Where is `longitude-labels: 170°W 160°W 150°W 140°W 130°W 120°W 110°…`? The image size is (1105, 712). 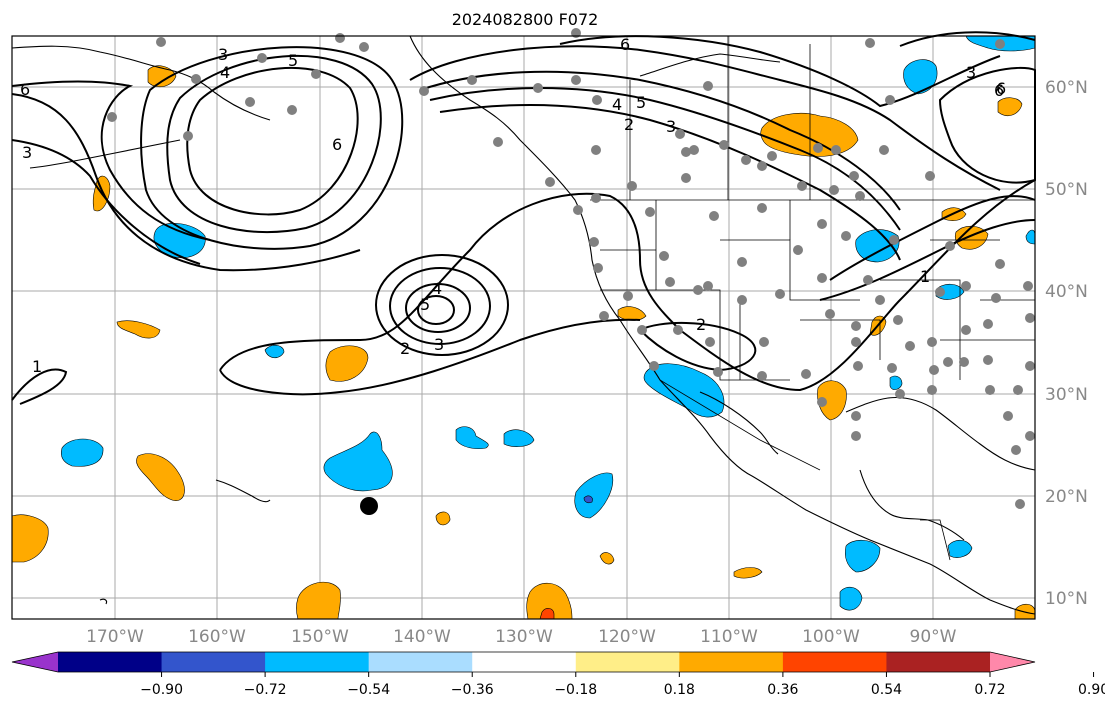
longitude-labels: 170°W 160°W 150°W 140°W 130°W 120°W 110°… is located at coordinates (521, 637).